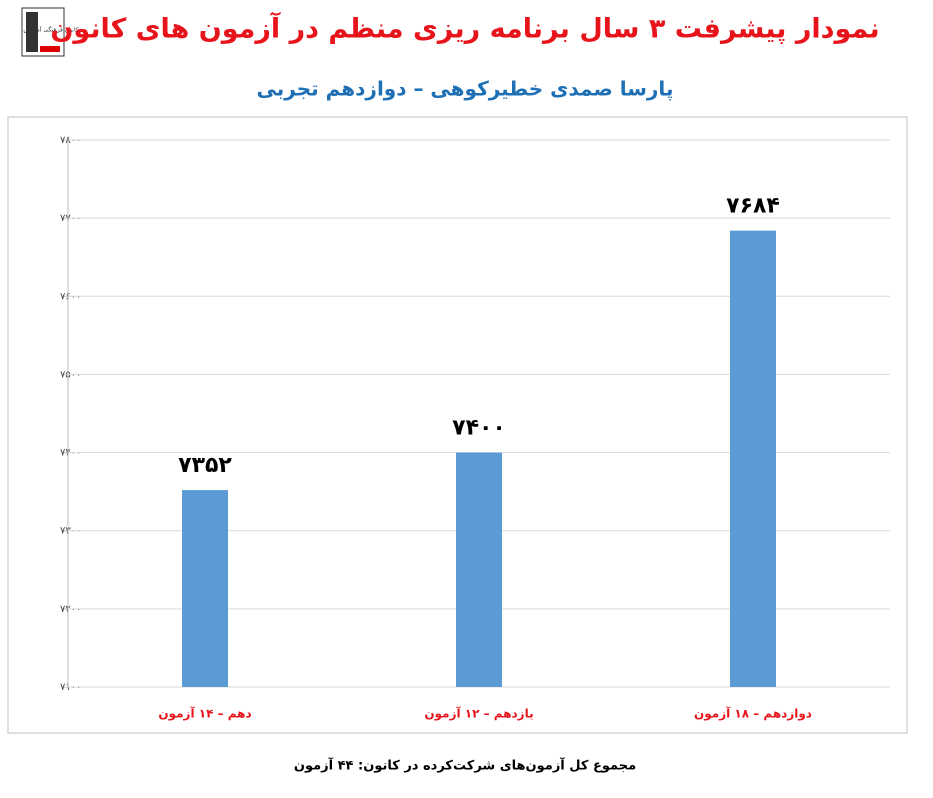 The width and height of the screenshot is (933, 798). What do you see at coordinates (32, 32) in the screenshot?
I see `logo-figure` at bounding box center [32, 32].